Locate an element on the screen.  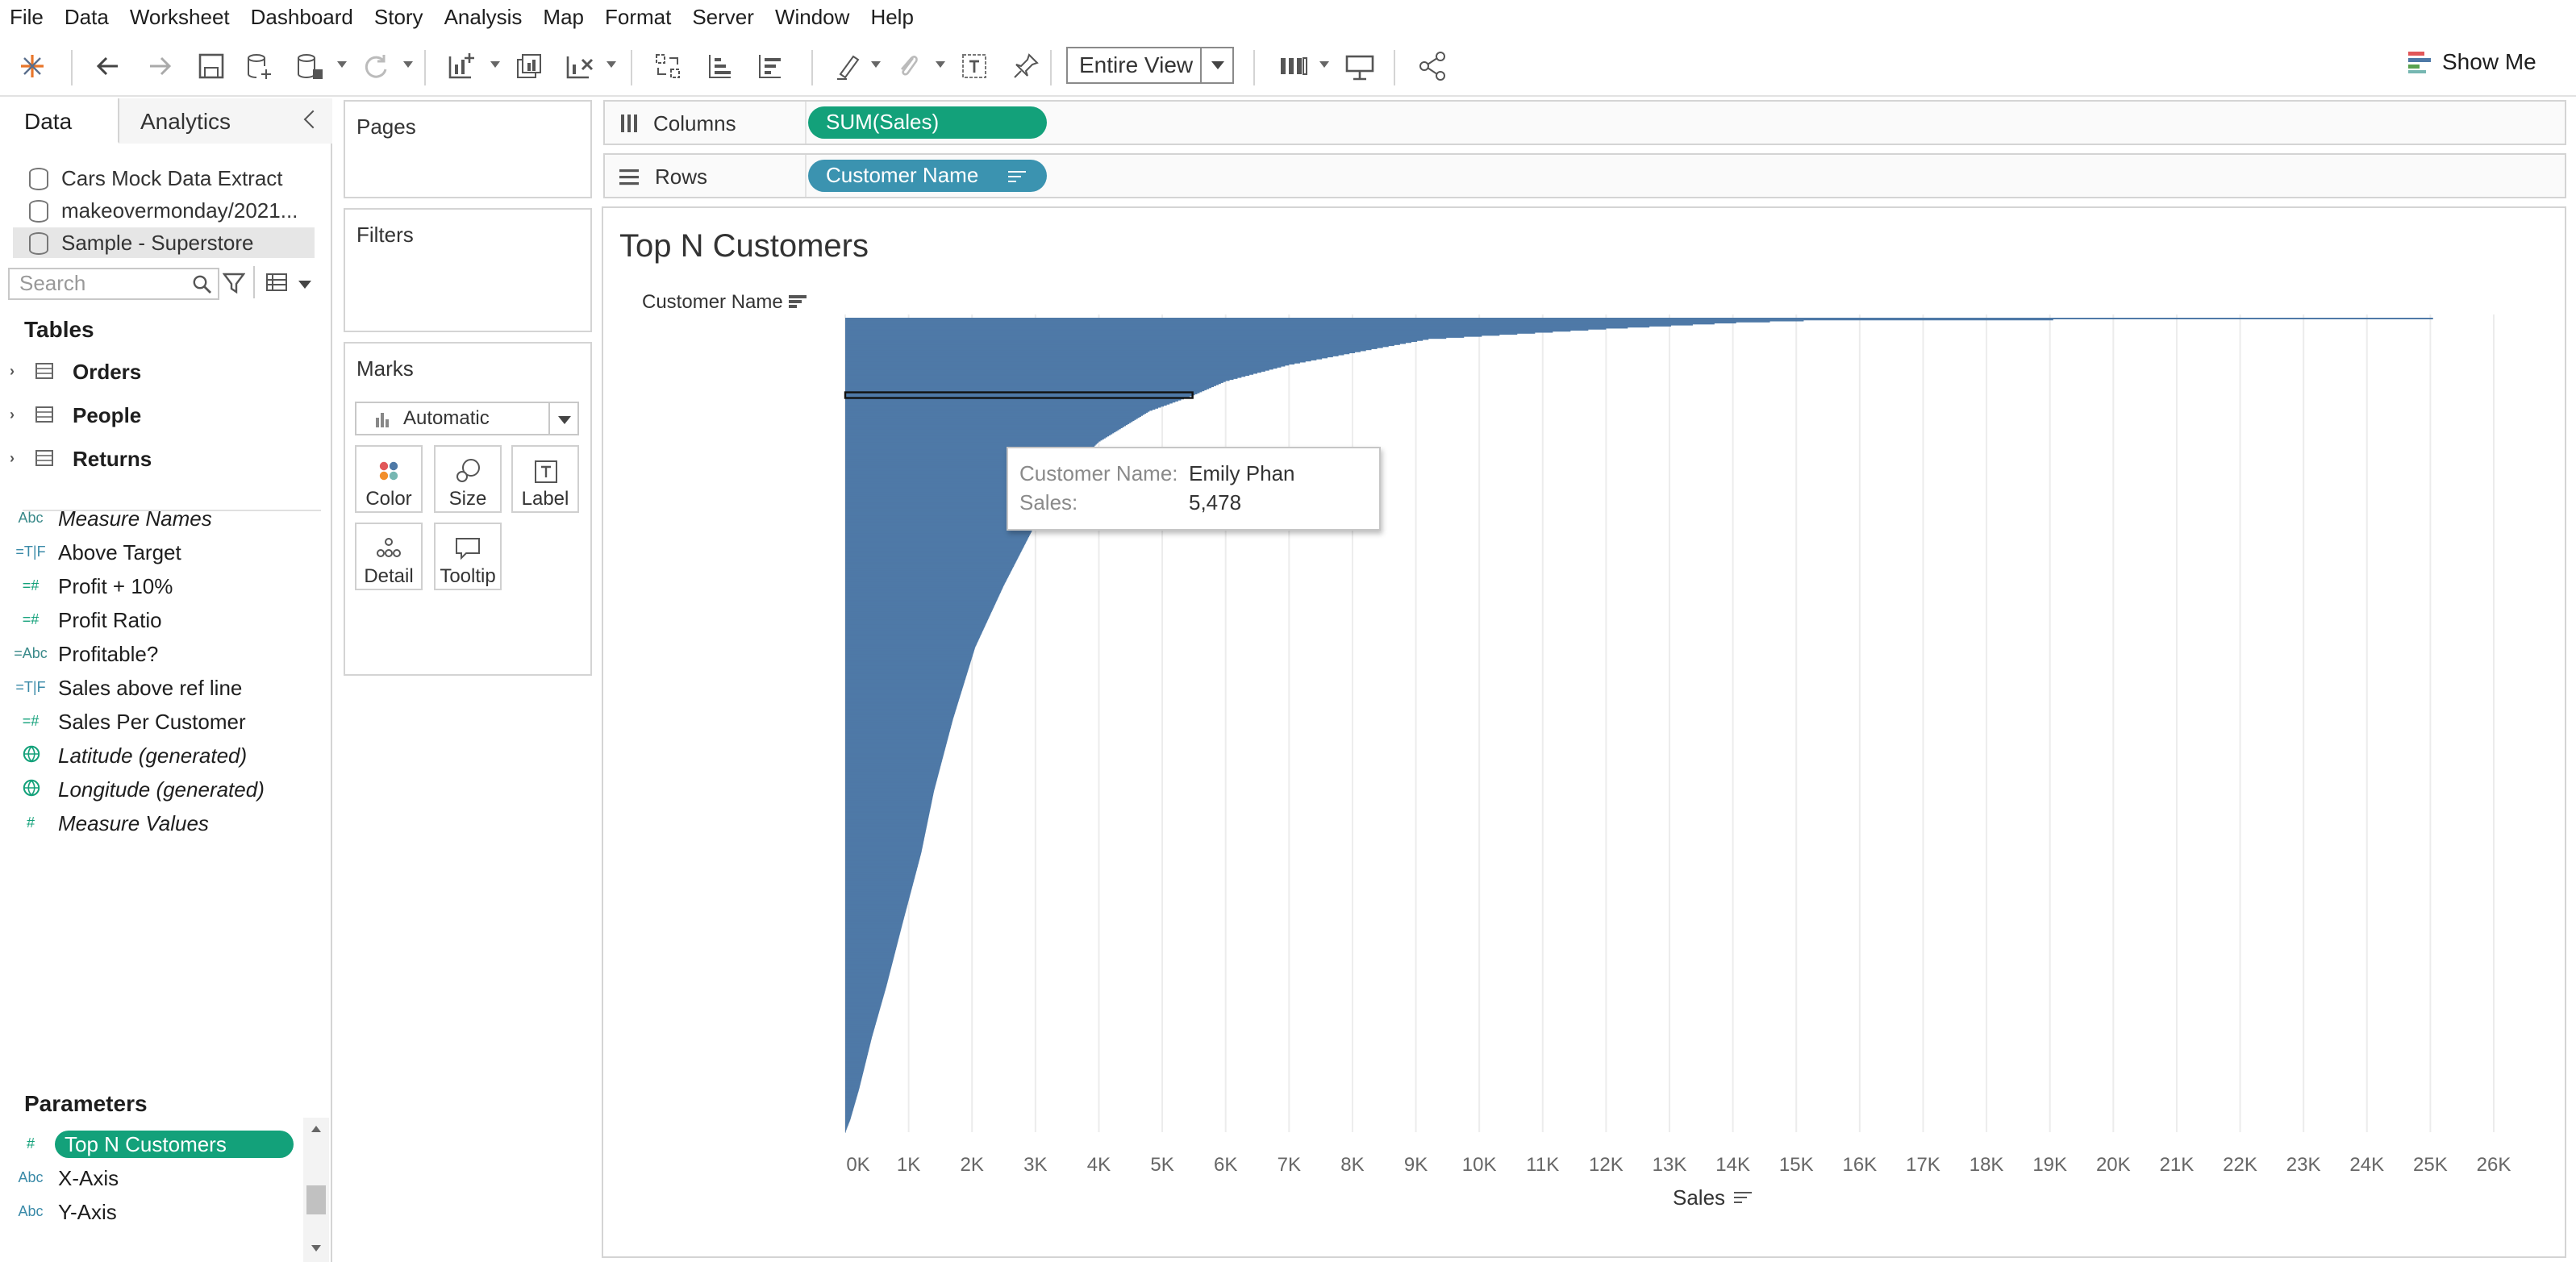
menu-analysis: Analysis is located at coordinates (483, 16).